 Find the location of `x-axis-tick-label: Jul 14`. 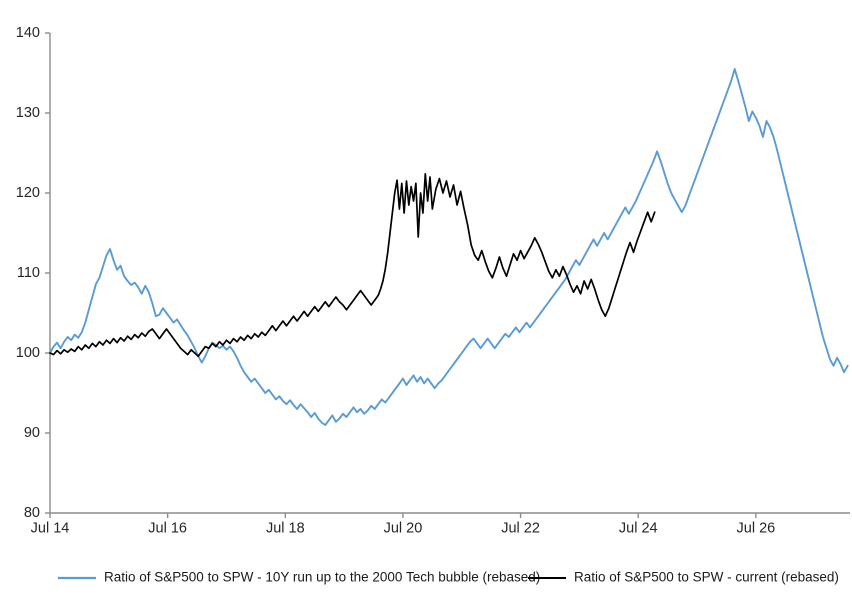

x-axis-tick-label: Jul 14 is located at coordinates (50, 529).